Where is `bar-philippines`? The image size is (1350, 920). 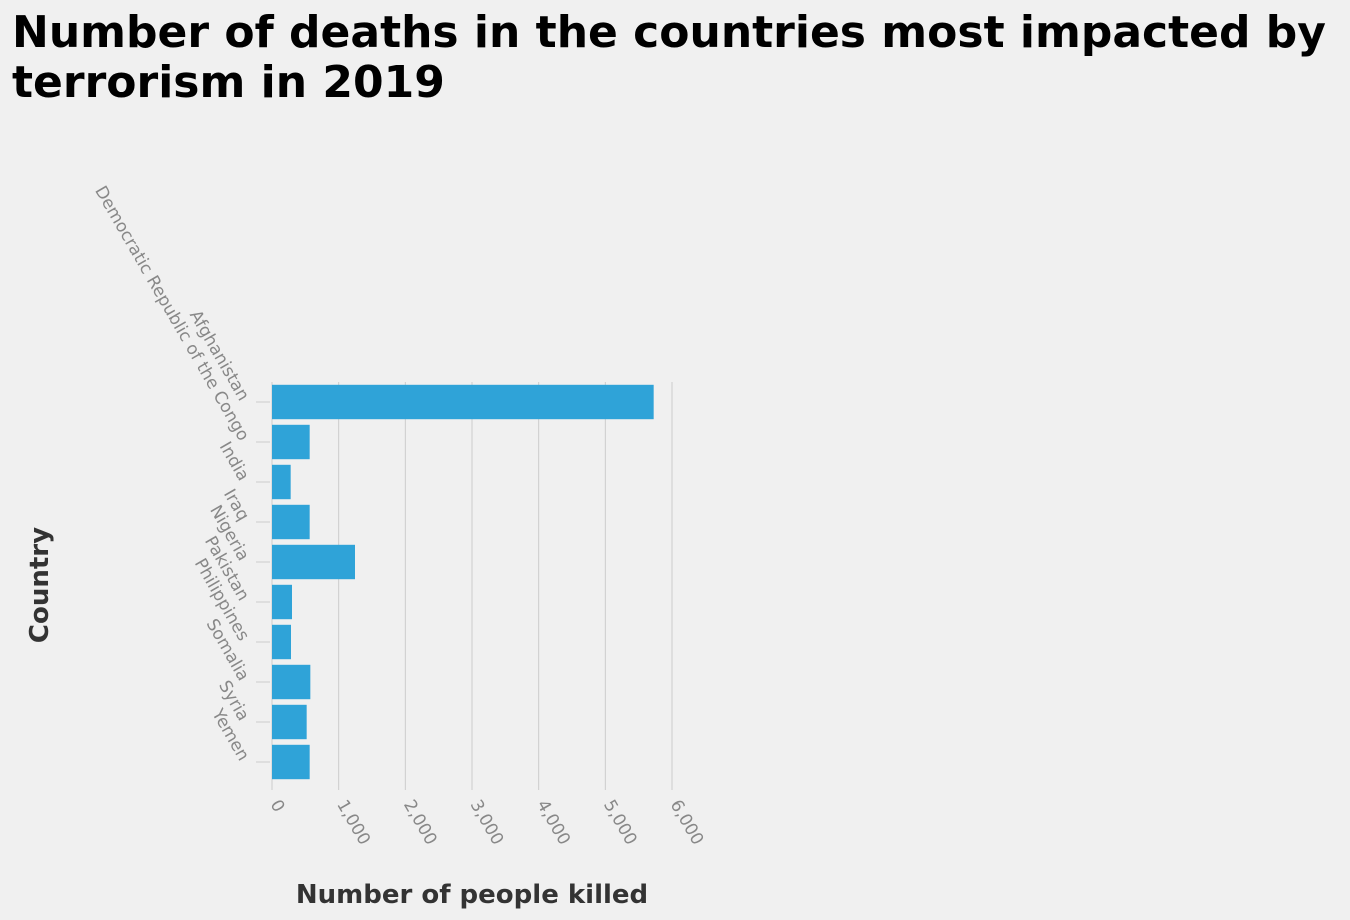 bar-philippines is located at coordinates (281, 642).